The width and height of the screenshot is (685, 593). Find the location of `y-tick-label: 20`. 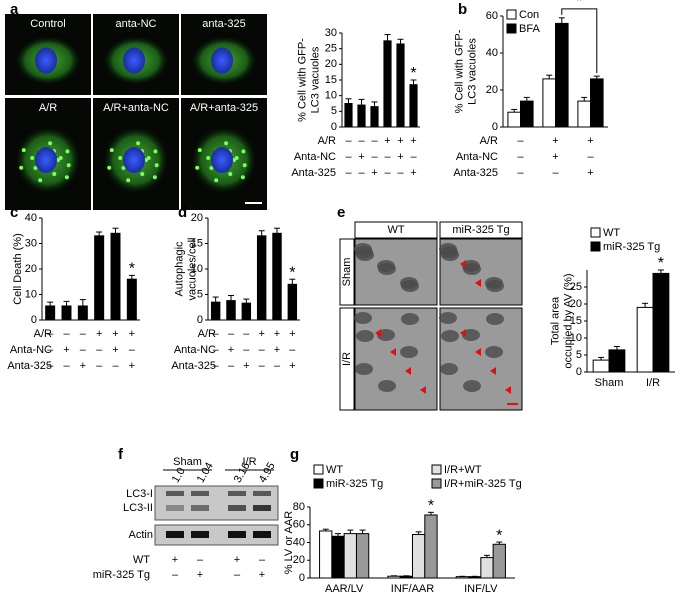

y-tick-label: 20 is located at coordinates (492, 90).